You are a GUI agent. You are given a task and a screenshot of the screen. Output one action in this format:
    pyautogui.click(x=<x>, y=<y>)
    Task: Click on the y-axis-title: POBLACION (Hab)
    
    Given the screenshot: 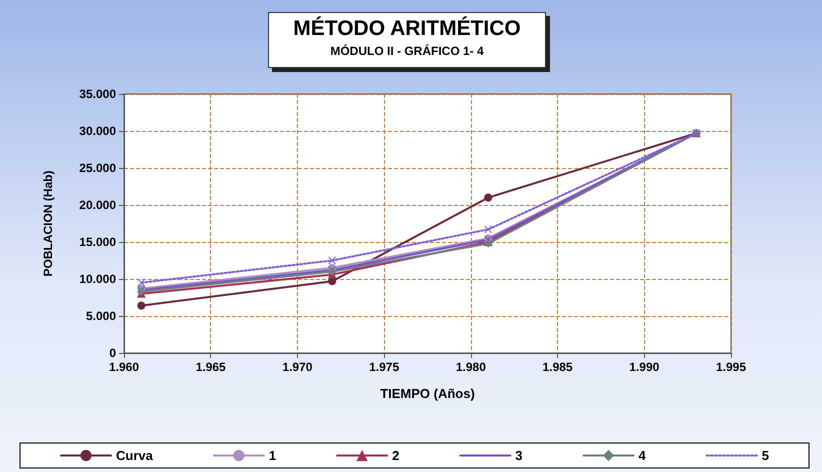 What is the action you would take?
    pyautogui.click(x=48, y=223)
    